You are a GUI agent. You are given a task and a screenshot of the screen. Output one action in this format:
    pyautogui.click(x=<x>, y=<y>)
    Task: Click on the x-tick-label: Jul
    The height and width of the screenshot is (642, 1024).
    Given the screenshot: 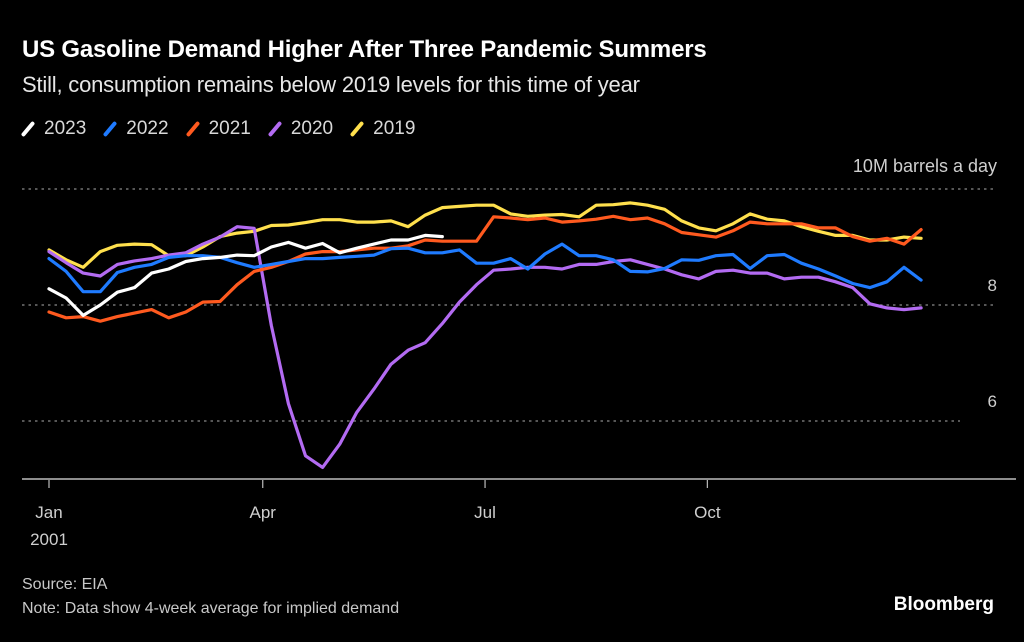 What is the action you would take?
    pyautogui.click(x=485, y=512)
    